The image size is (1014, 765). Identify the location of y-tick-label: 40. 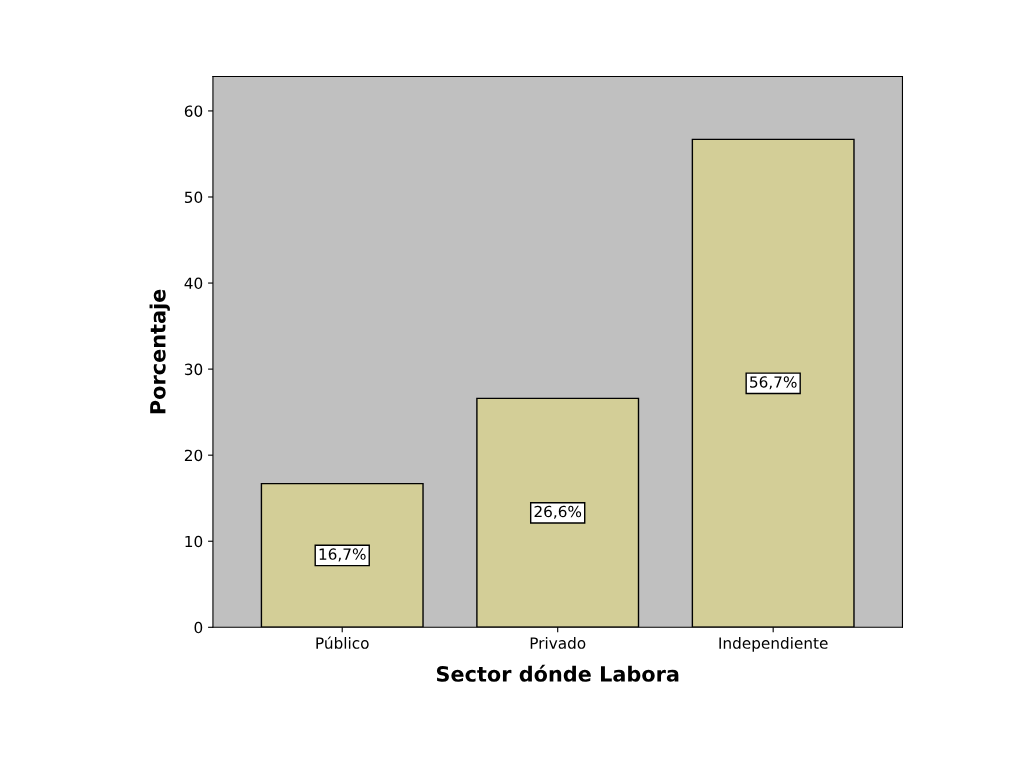
(193, 283).